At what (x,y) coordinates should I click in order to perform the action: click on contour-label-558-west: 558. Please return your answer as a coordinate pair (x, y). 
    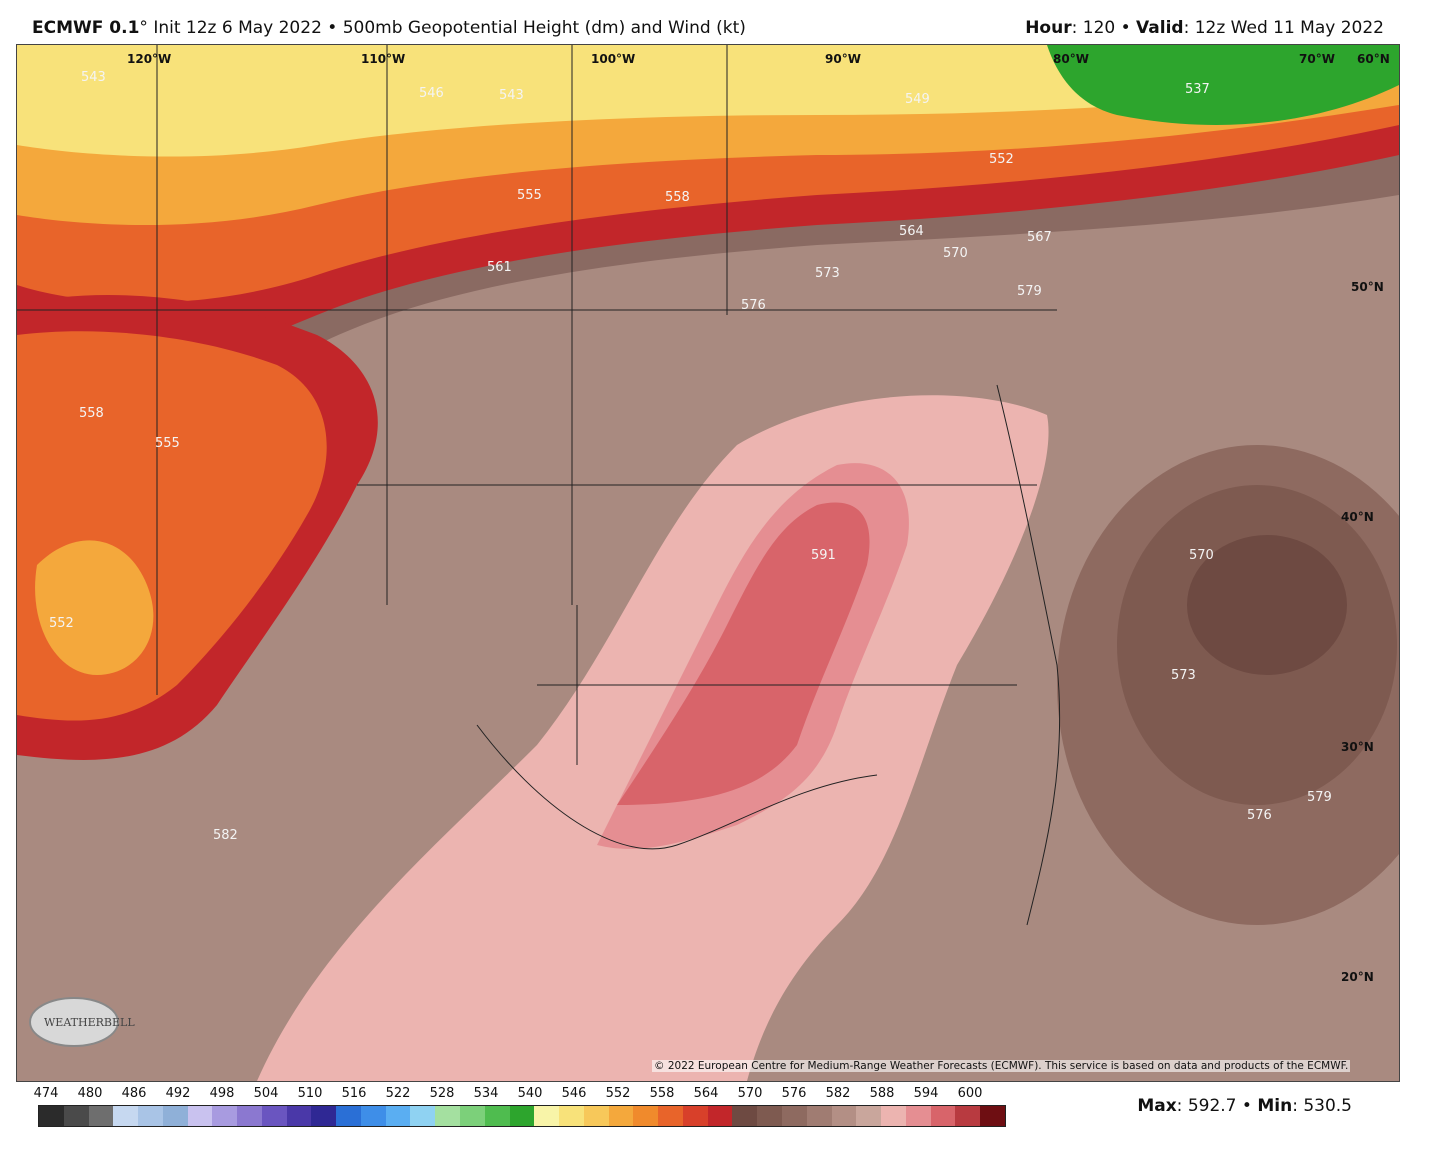
    Looking at the image, I should click on (91, 413).